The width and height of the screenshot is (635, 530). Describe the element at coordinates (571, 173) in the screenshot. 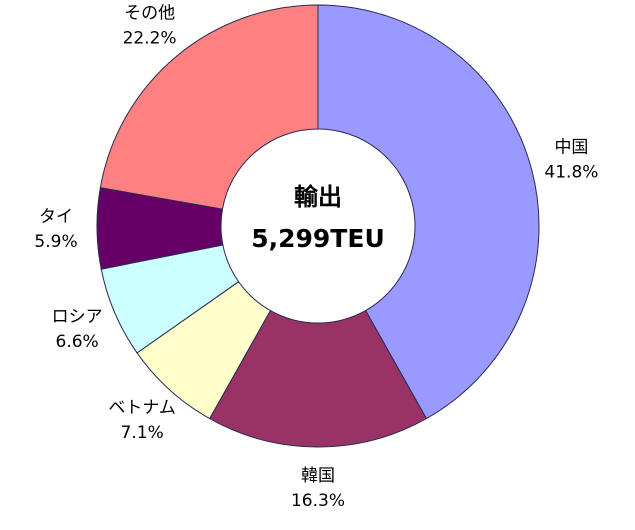

I see `slice-value-label: 41.8%` at that location.